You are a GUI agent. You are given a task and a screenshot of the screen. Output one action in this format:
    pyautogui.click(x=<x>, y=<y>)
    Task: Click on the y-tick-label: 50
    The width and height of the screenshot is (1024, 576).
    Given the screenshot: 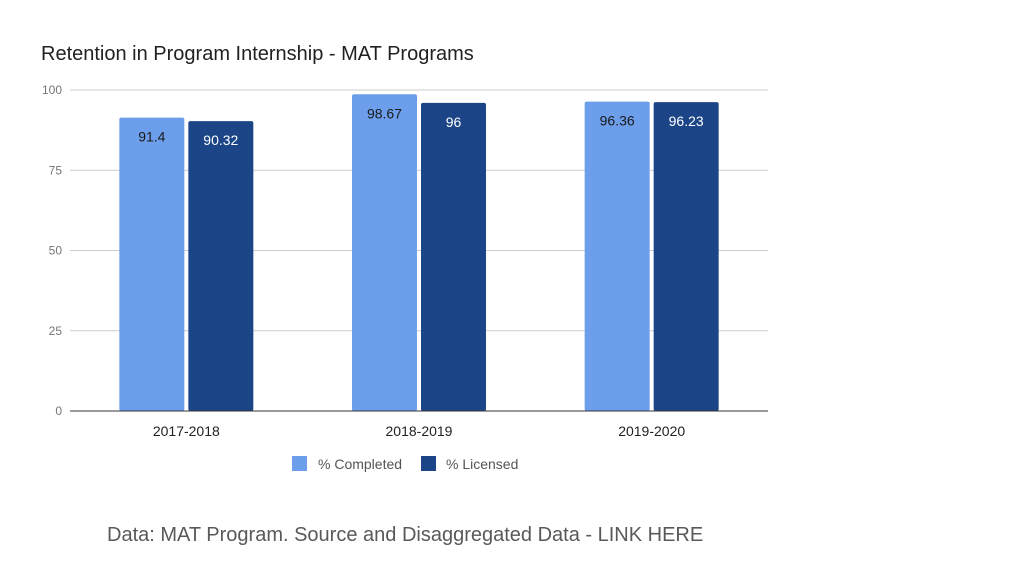 What is the action you would take?
    pyautogui.click(x=56, y=251)
    